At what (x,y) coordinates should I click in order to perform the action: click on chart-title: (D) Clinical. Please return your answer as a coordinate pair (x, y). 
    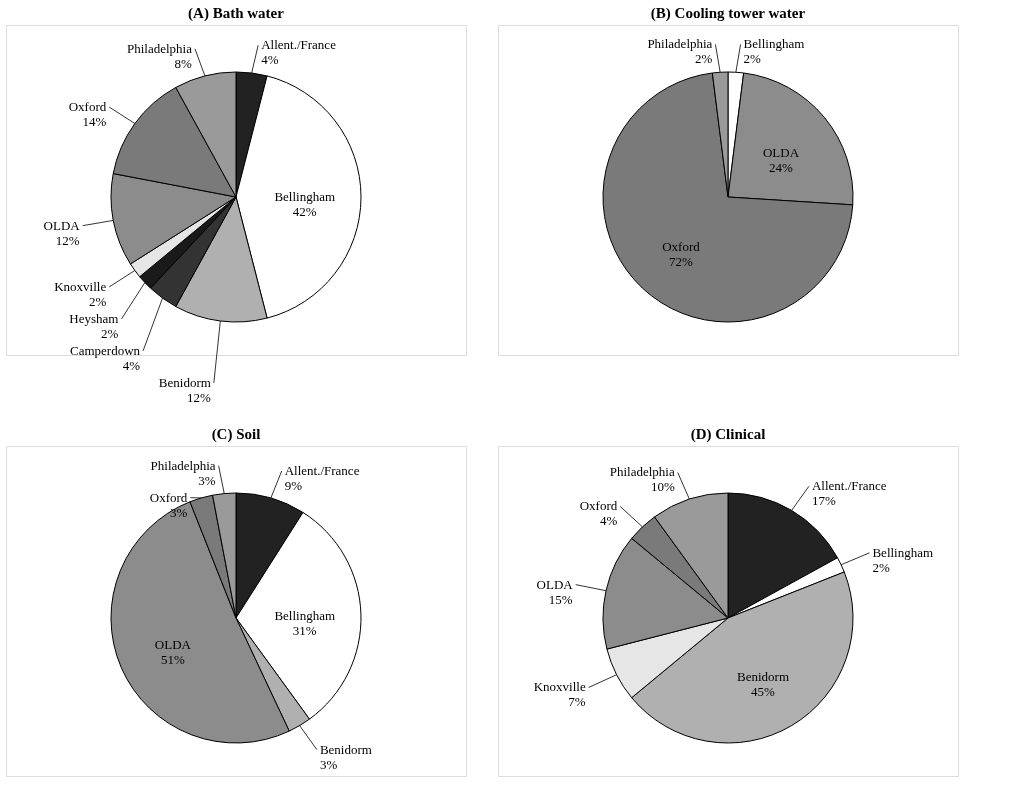
    Looking at the image, I should click on (728, 434).